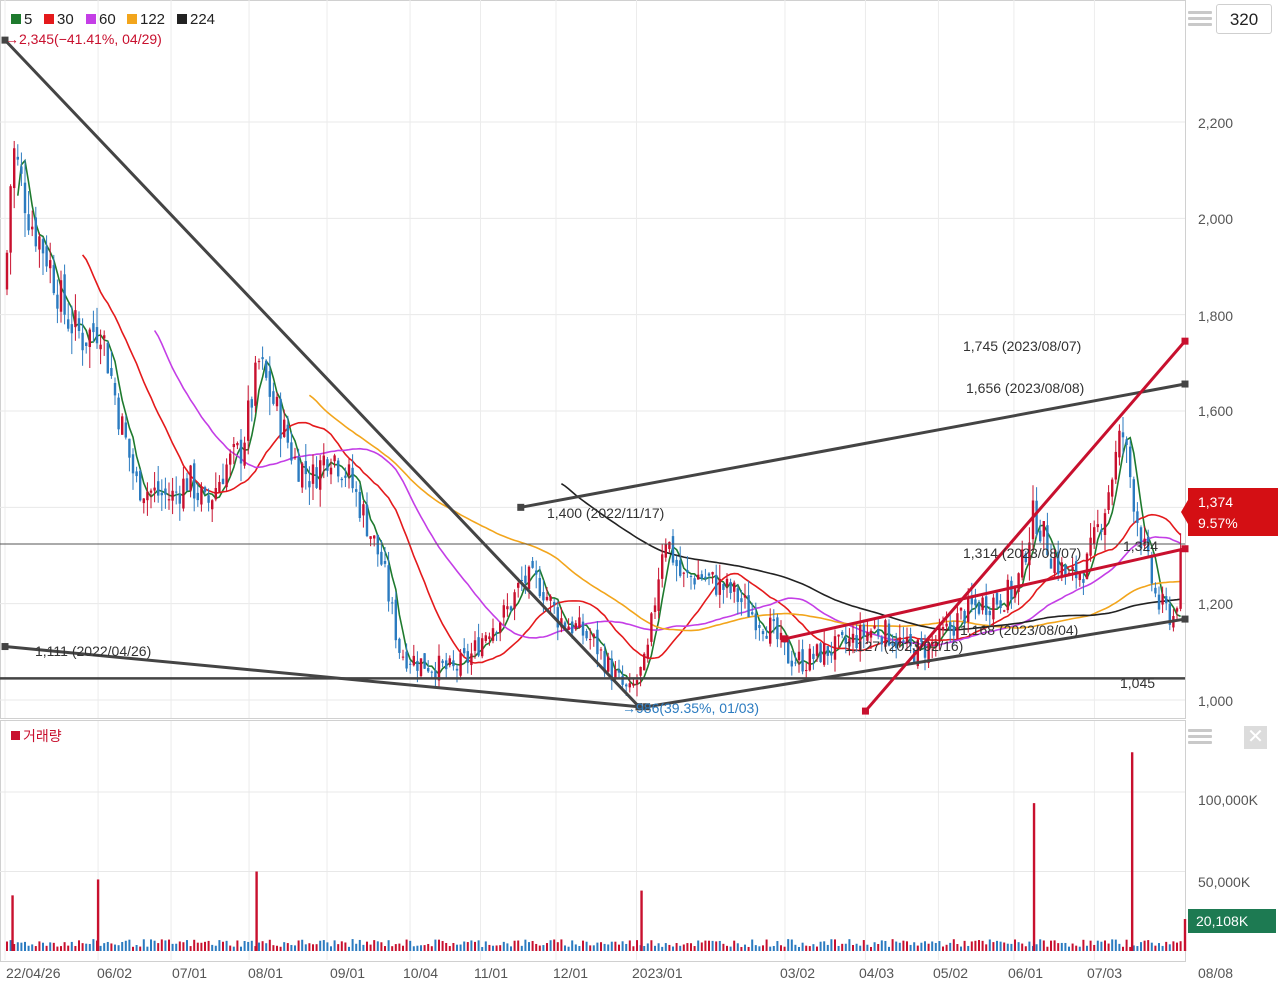 This screenshot has width=1280, height=995. I want to click on volume-menu-button, so click(1200, 738).